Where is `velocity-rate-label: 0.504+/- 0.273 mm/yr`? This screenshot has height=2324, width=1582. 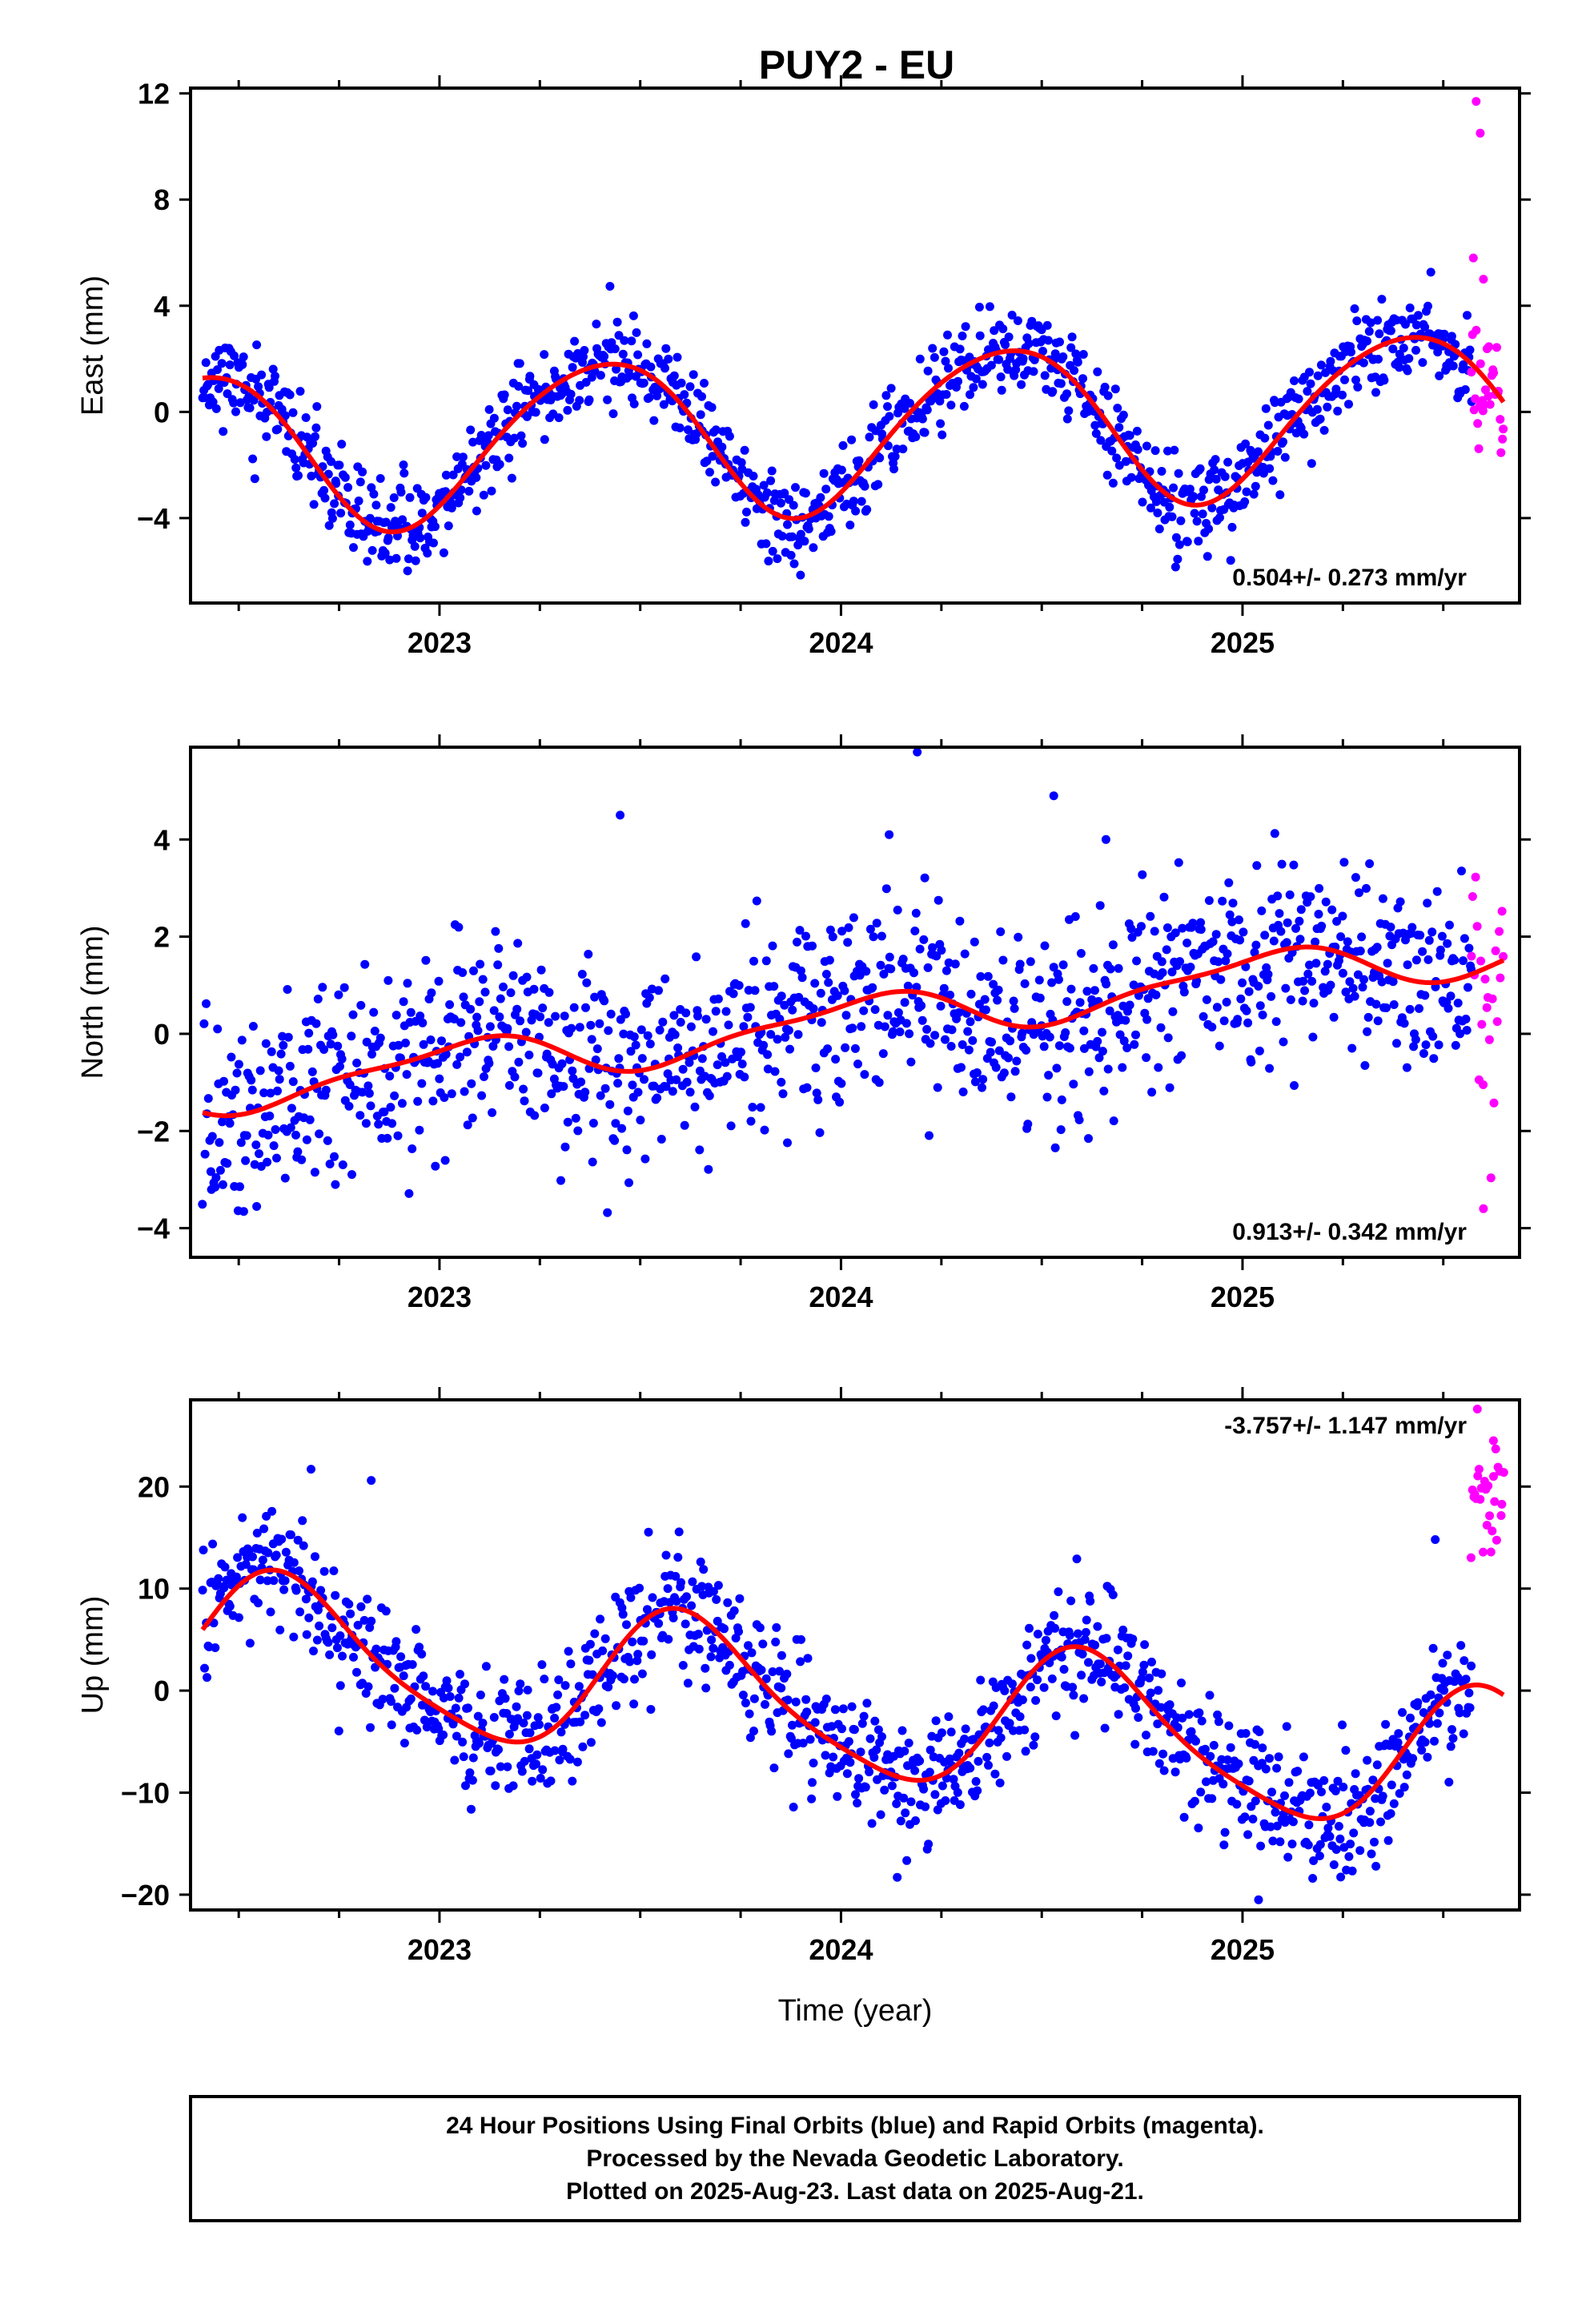 velocity-rate-label: 0.504+/- 0.273 mm/yr is located at coordinates (1350, 578).